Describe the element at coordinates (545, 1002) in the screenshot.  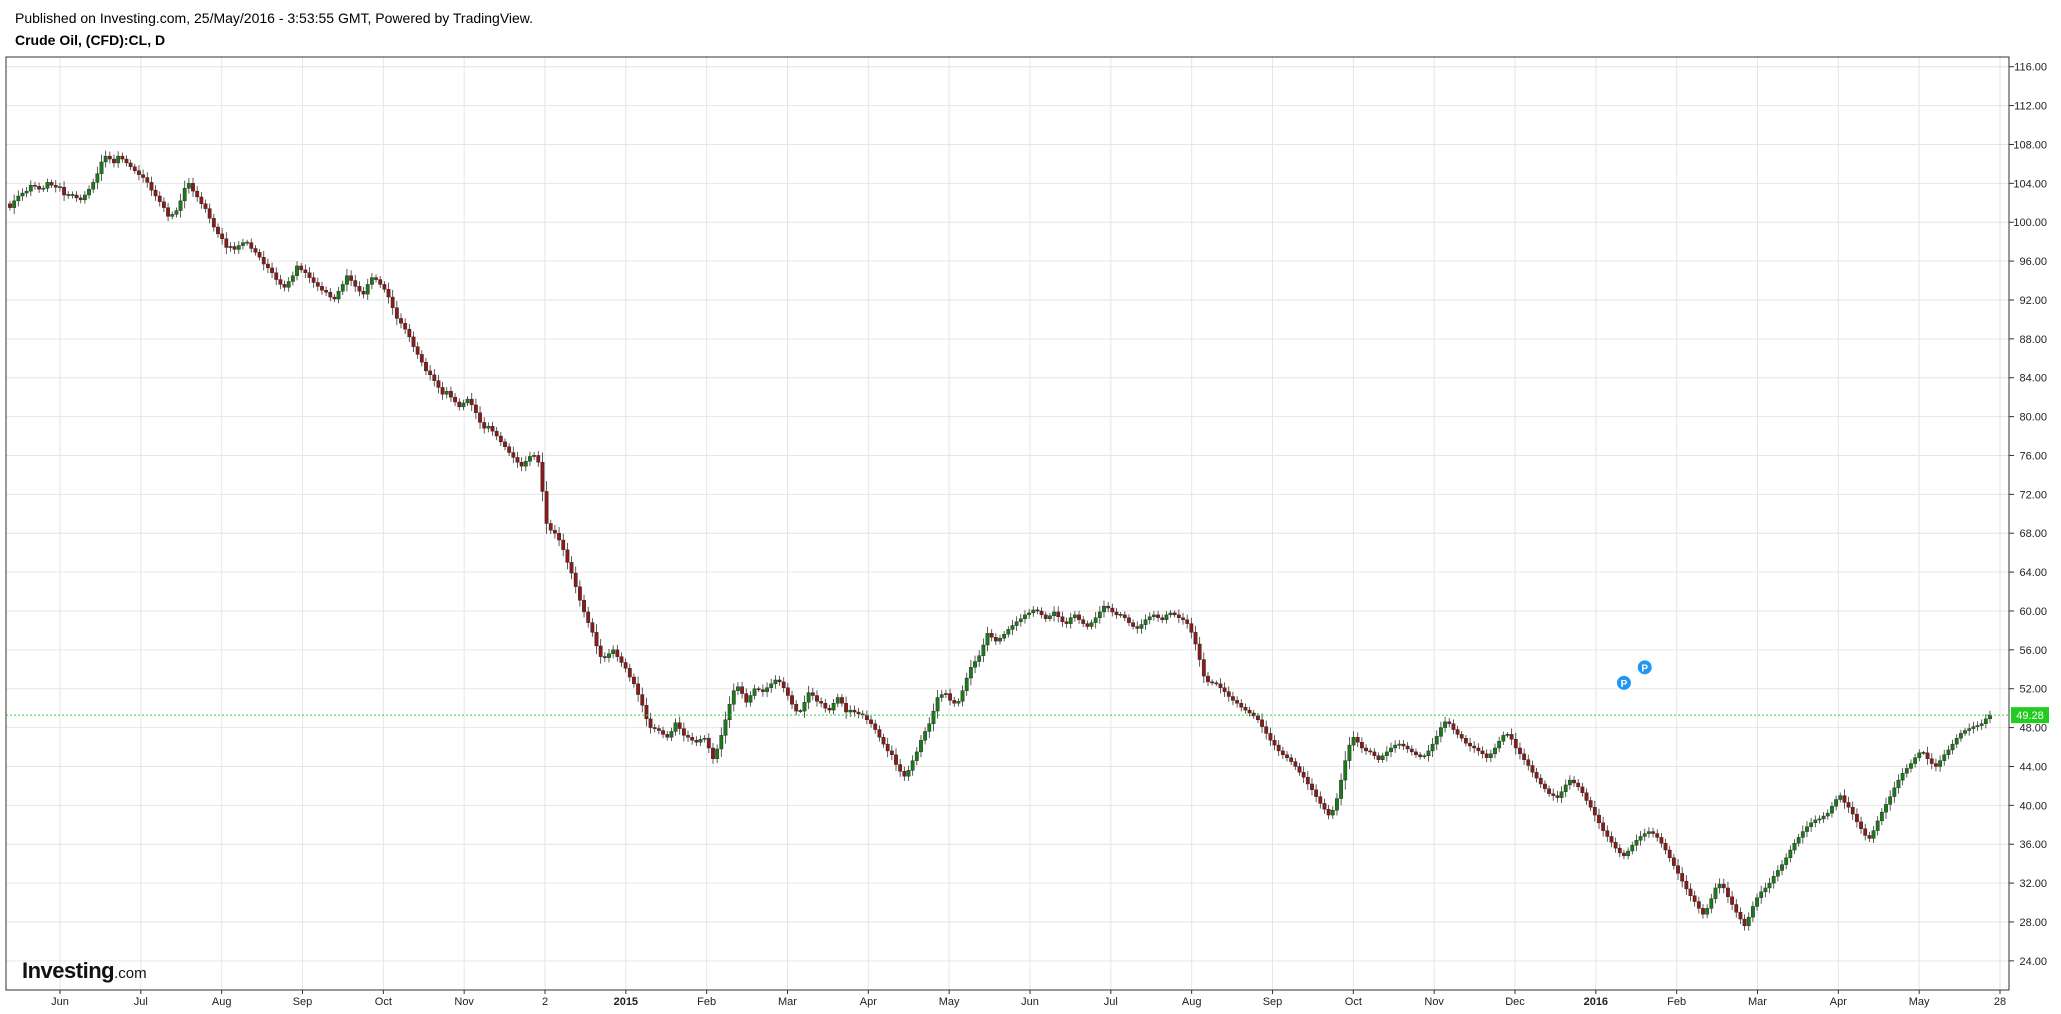
I see `x-tick-label: 2` at that location.